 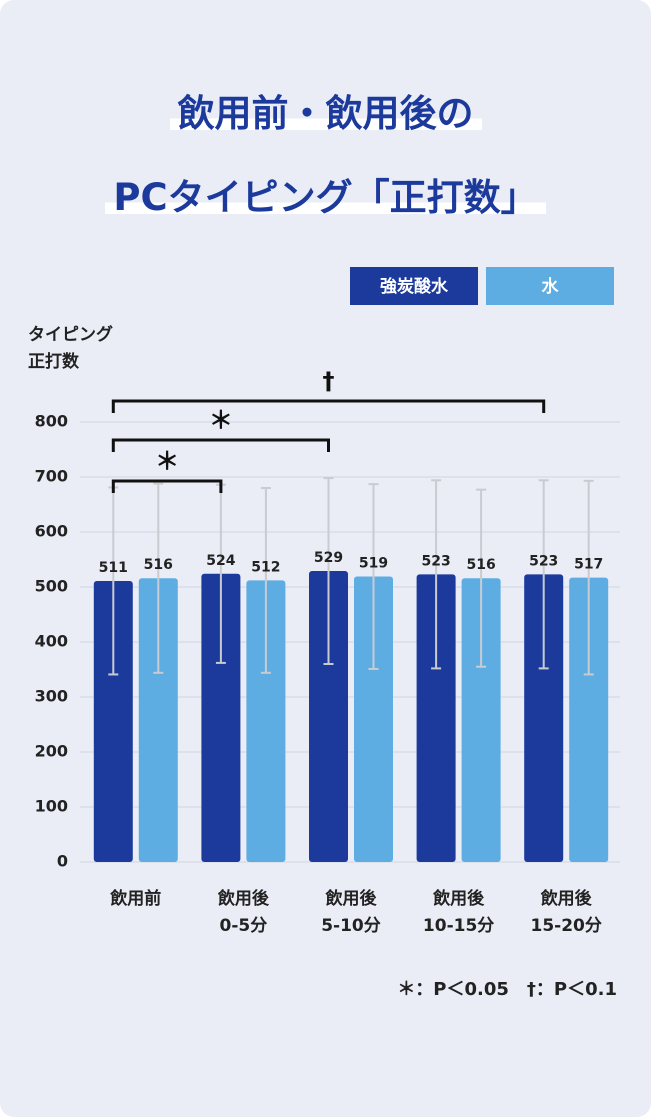 What do you see at coordinates (62, 861) in the screenshot?
I see `y-tick-label: 0` at bounding box center [62, 861].